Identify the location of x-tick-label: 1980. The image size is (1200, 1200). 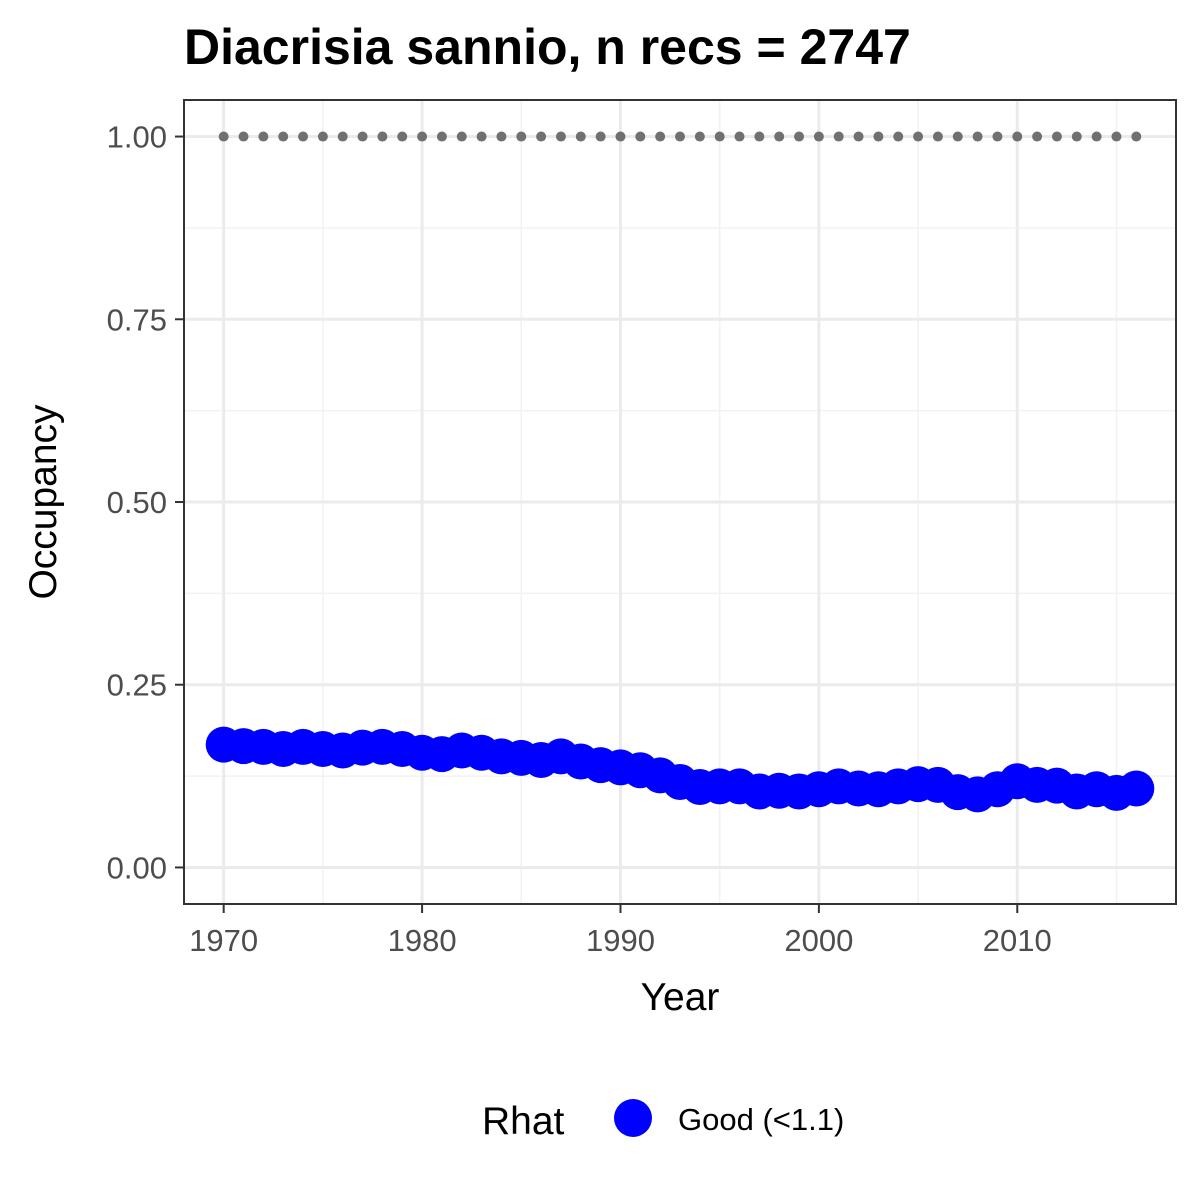
(422, 940).